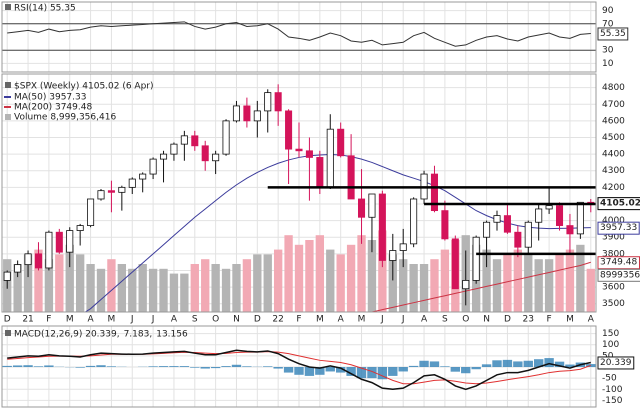 This screenshot has height=409, width=640. I want to click on last-value-box, so click(616, 363).